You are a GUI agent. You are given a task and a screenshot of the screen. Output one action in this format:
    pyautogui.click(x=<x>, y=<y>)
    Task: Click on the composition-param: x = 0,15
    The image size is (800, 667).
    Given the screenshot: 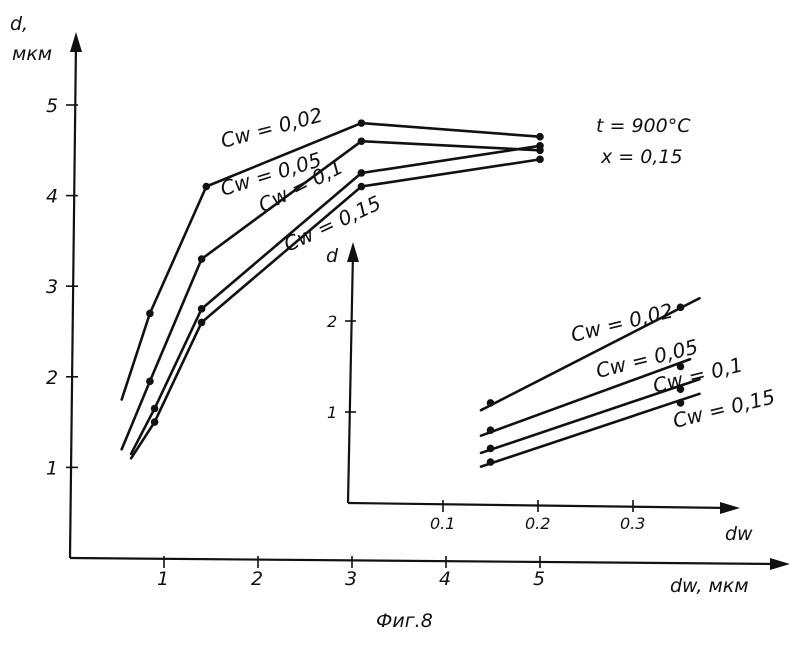 What is the action you would take?
    pyautogui.click(x=641, y=157)
    